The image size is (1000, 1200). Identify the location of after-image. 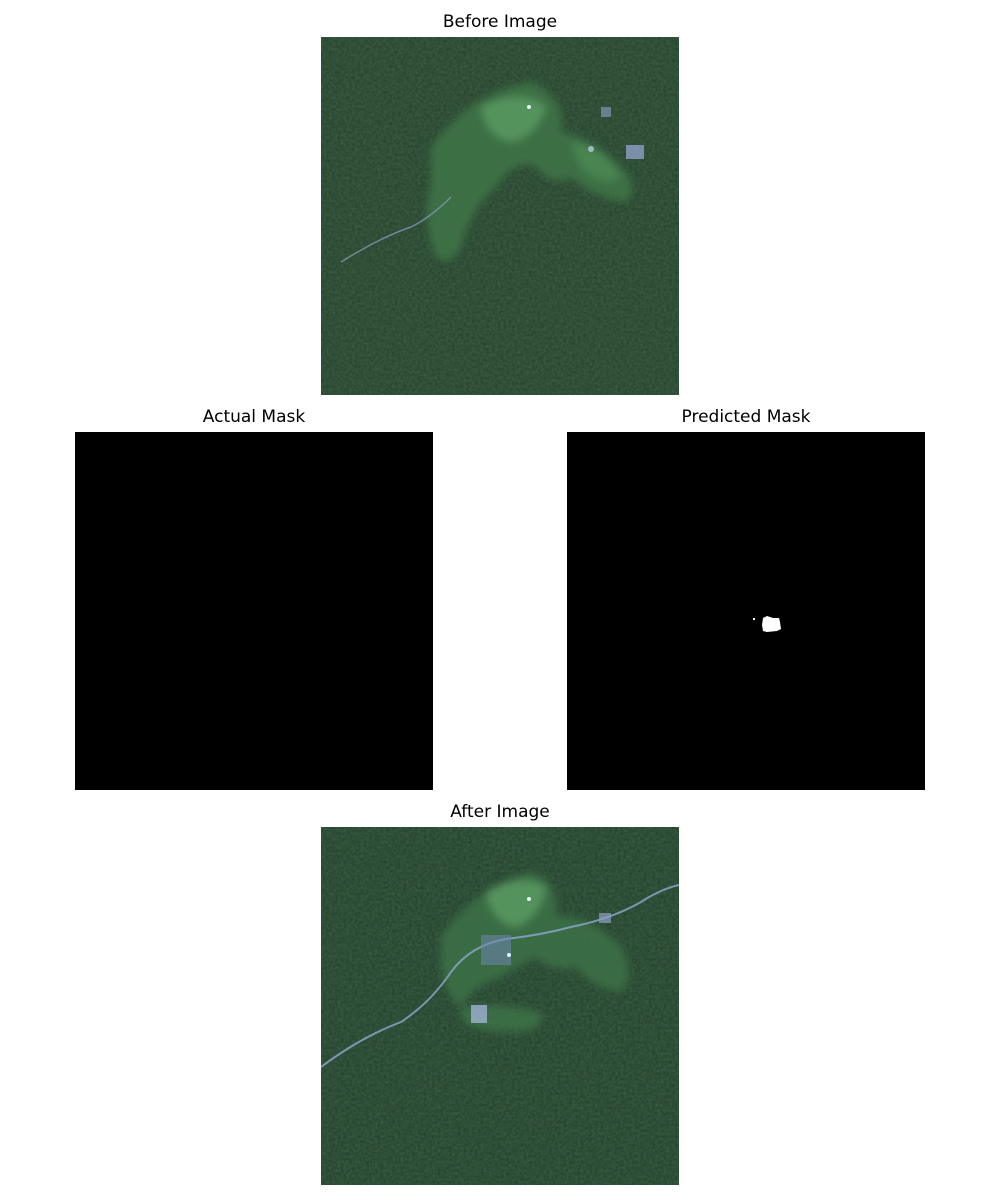
(500, 1006).